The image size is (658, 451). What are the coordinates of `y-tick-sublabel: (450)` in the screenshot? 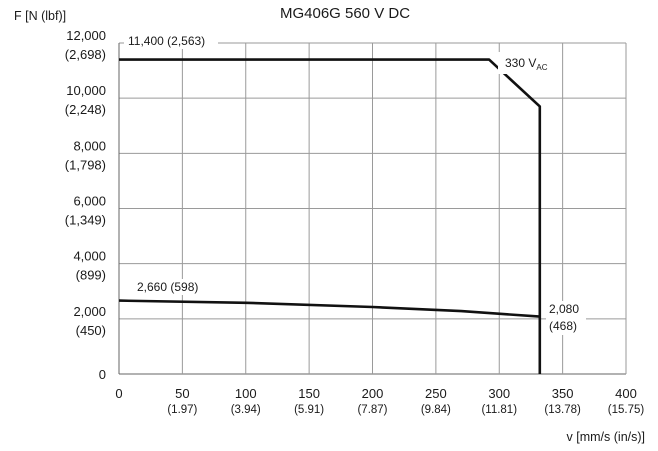 It's located at (91, 330).